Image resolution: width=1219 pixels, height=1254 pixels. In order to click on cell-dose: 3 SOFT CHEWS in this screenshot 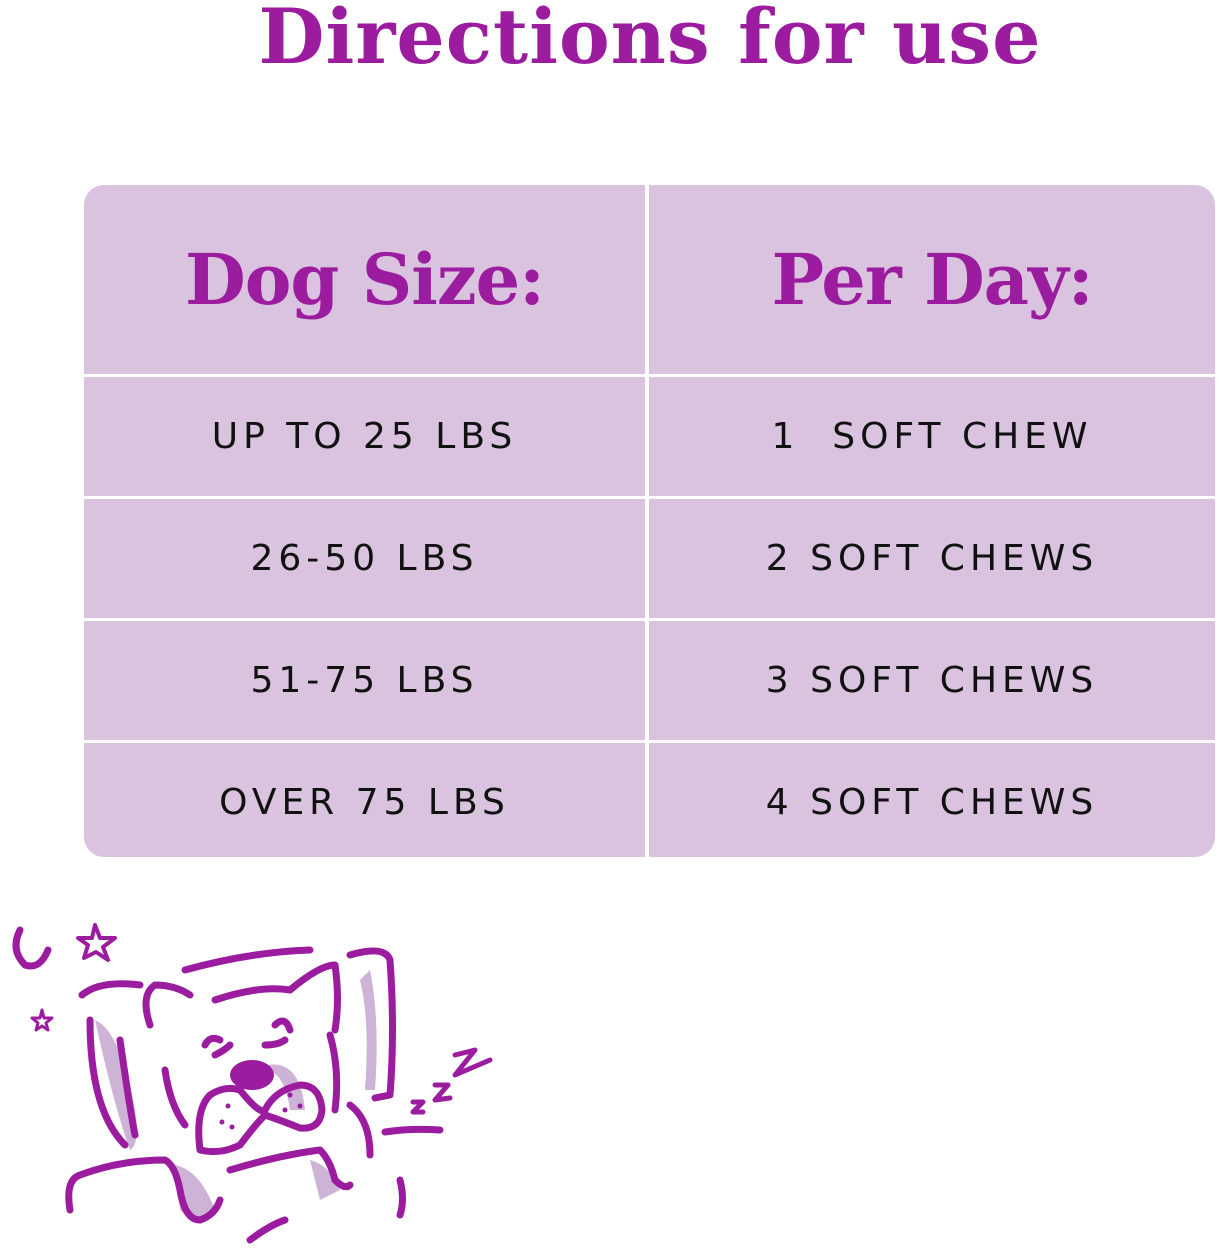, I will do `click(932, 680)`.